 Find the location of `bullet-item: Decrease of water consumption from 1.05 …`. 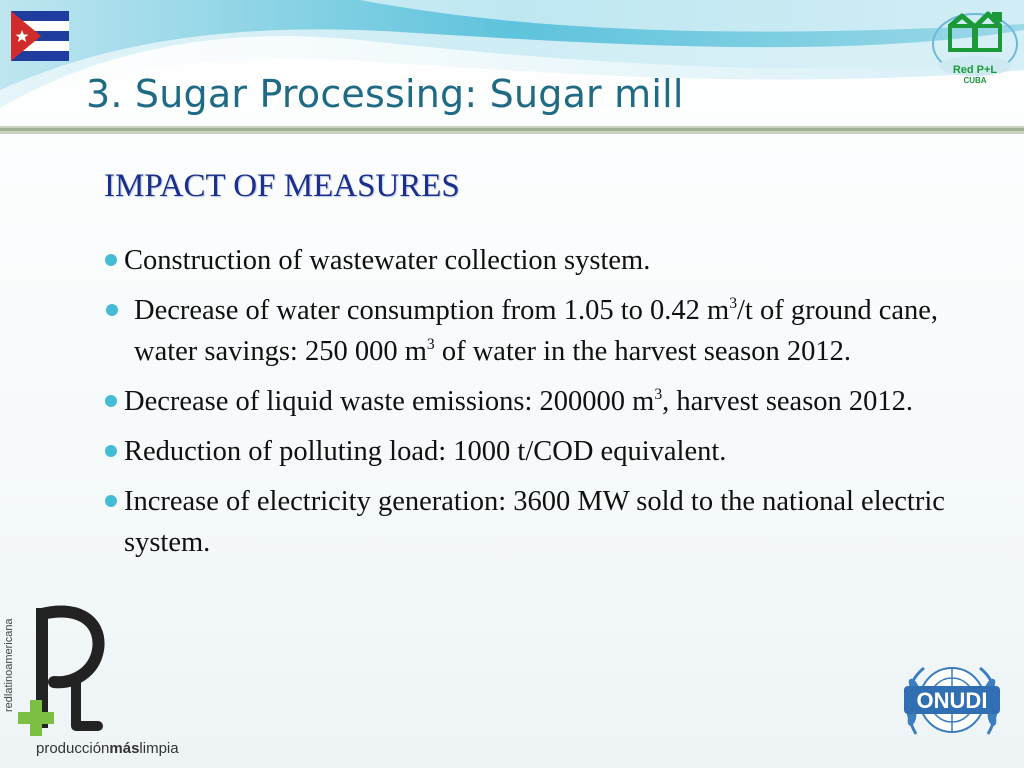

bullet-item: Decrease of water consumption from 1.05 … is located at coordinates (544, 331).